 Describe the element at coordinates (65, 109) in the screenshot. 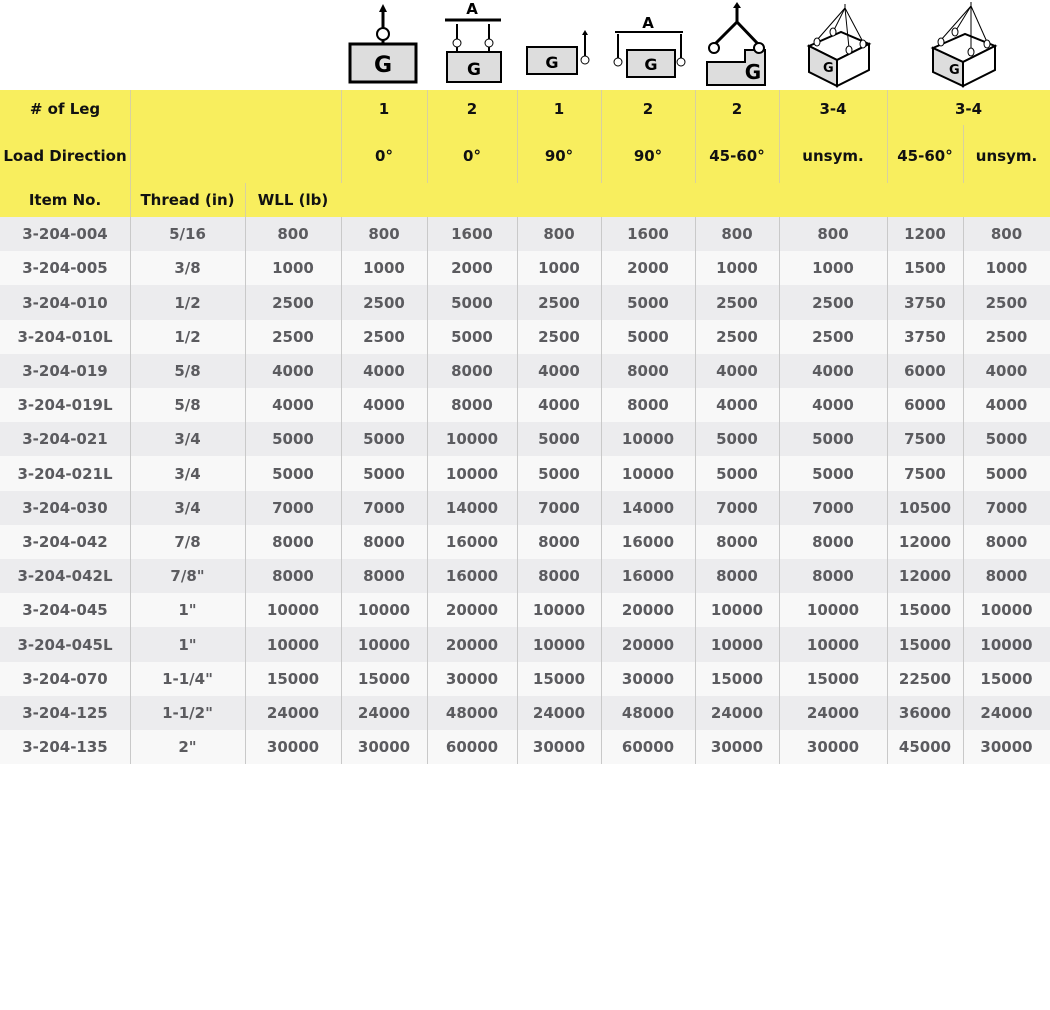

I see `legs-label: # of Leg` at that location.